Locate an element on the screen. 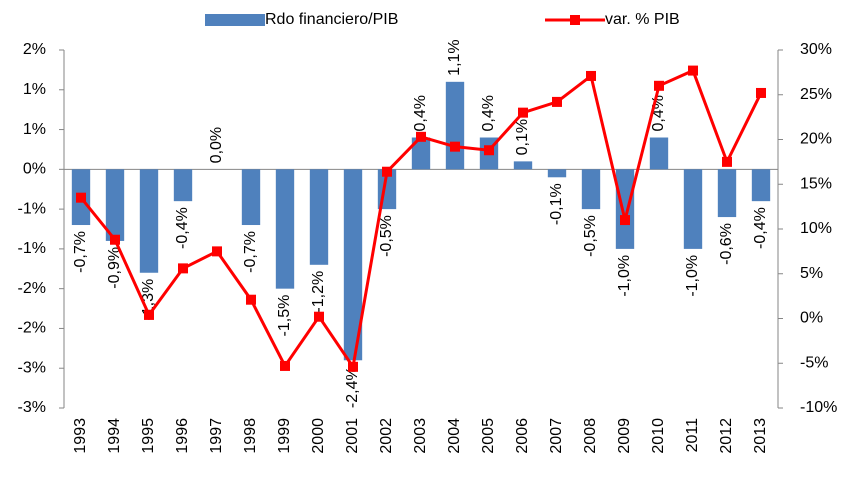  data-label: 1,1% is located at coordinates (454, 57).